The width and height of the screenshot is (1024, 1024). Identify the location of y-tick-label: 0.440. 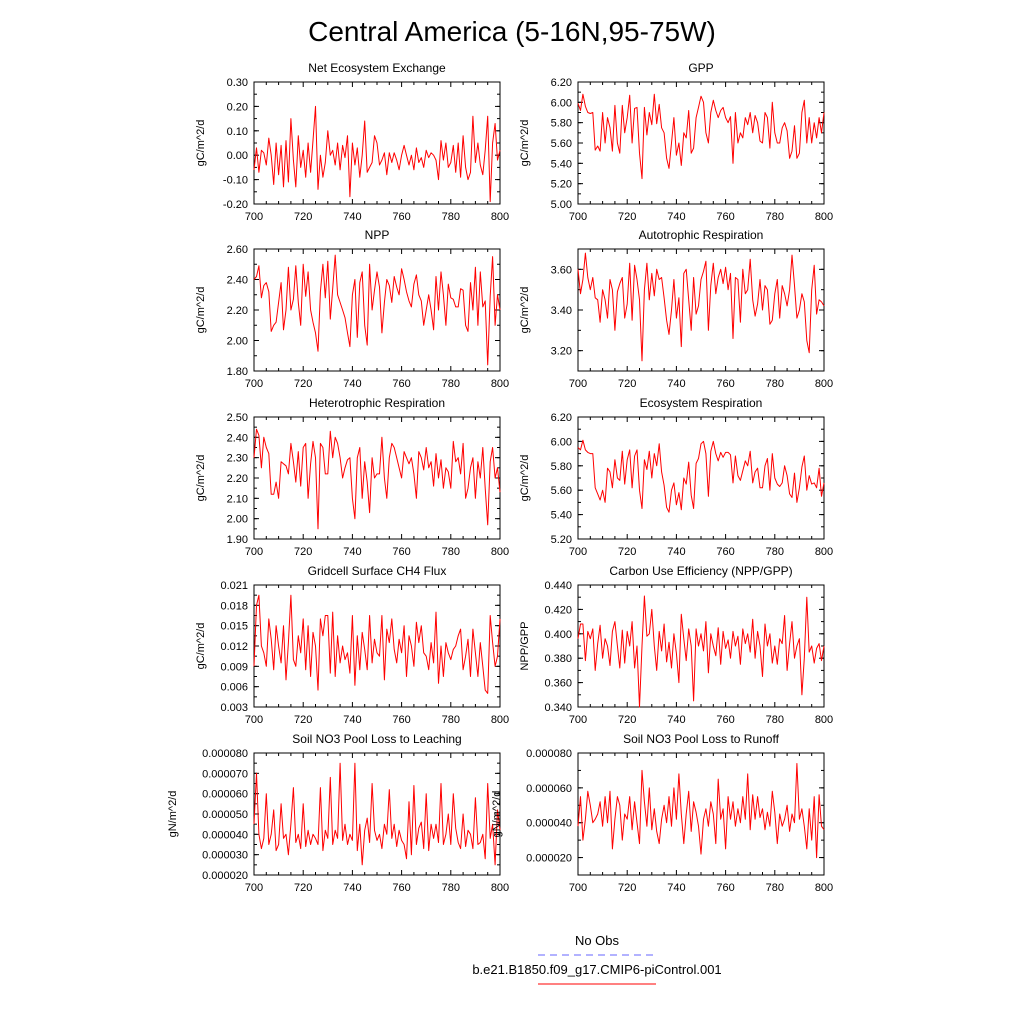
(558, 586).